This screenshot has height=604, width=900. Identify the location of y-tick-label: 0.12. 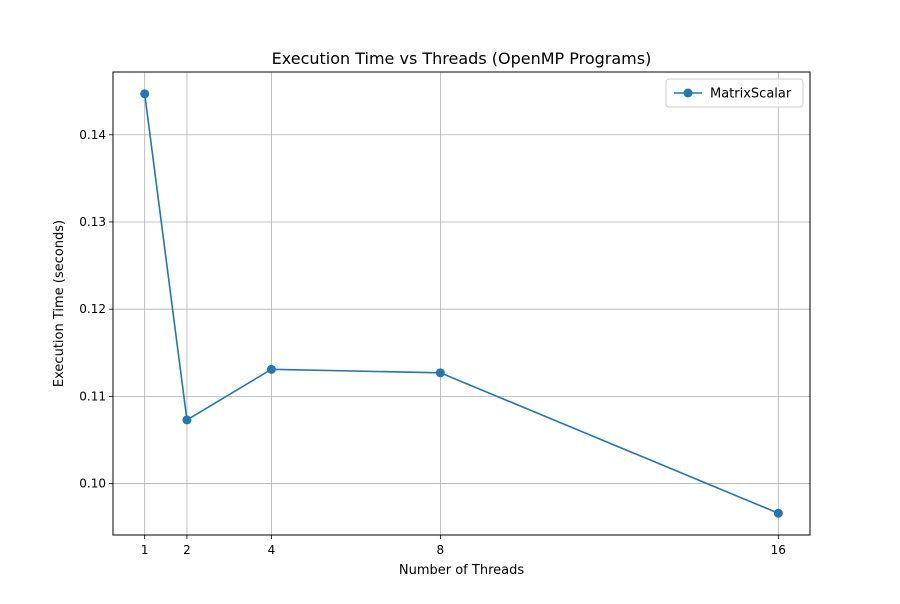
(92, 309).